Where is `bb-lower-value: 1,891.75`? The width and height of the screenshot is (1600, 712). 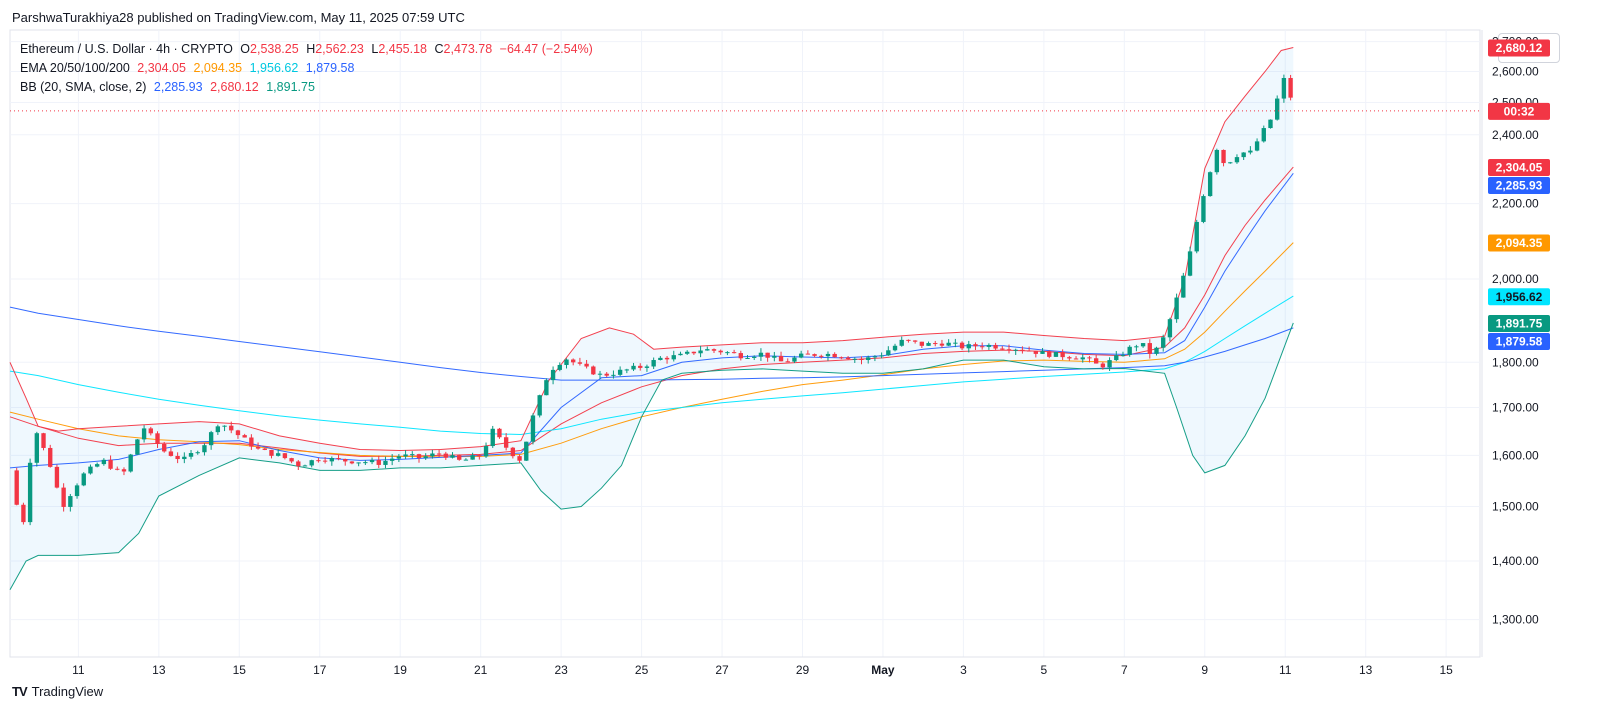
bb-lower-value: 1,891.75 is located at coordinates (290, 87).